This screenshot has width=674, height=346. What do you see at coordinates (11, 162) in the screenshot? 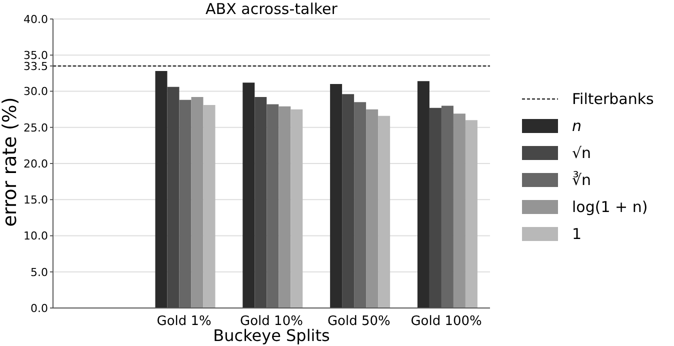
I see `y-axis-title: error rate (%)` at bounding box center [11, 162].